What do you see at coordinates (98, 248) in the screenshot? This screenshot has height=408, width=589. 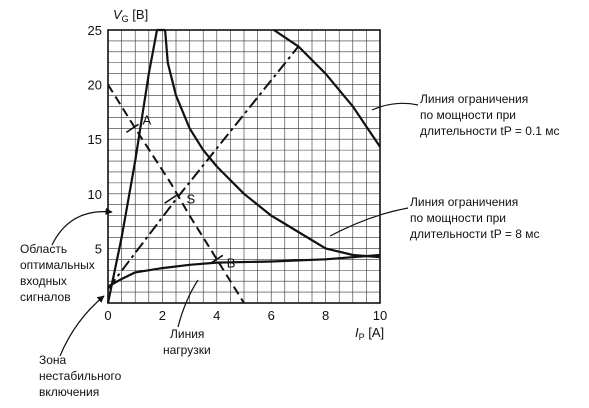 I see `y-tick-label: 5` at bounding box center [98, 248].